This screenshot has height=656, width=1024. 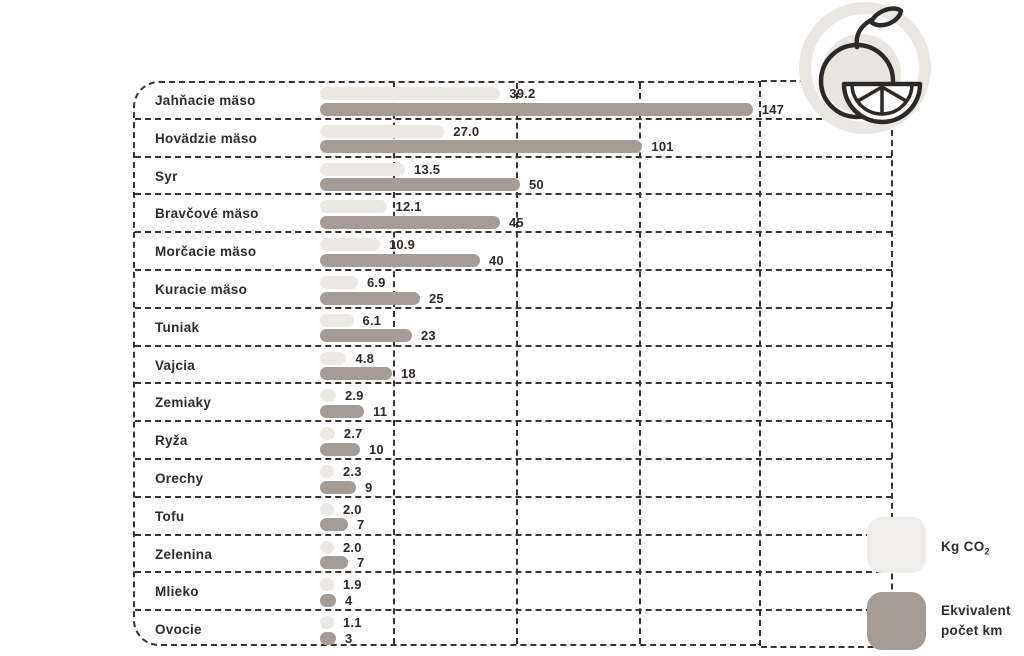 I want to click on orange-fruit-icon, so click(x=865, y=70).